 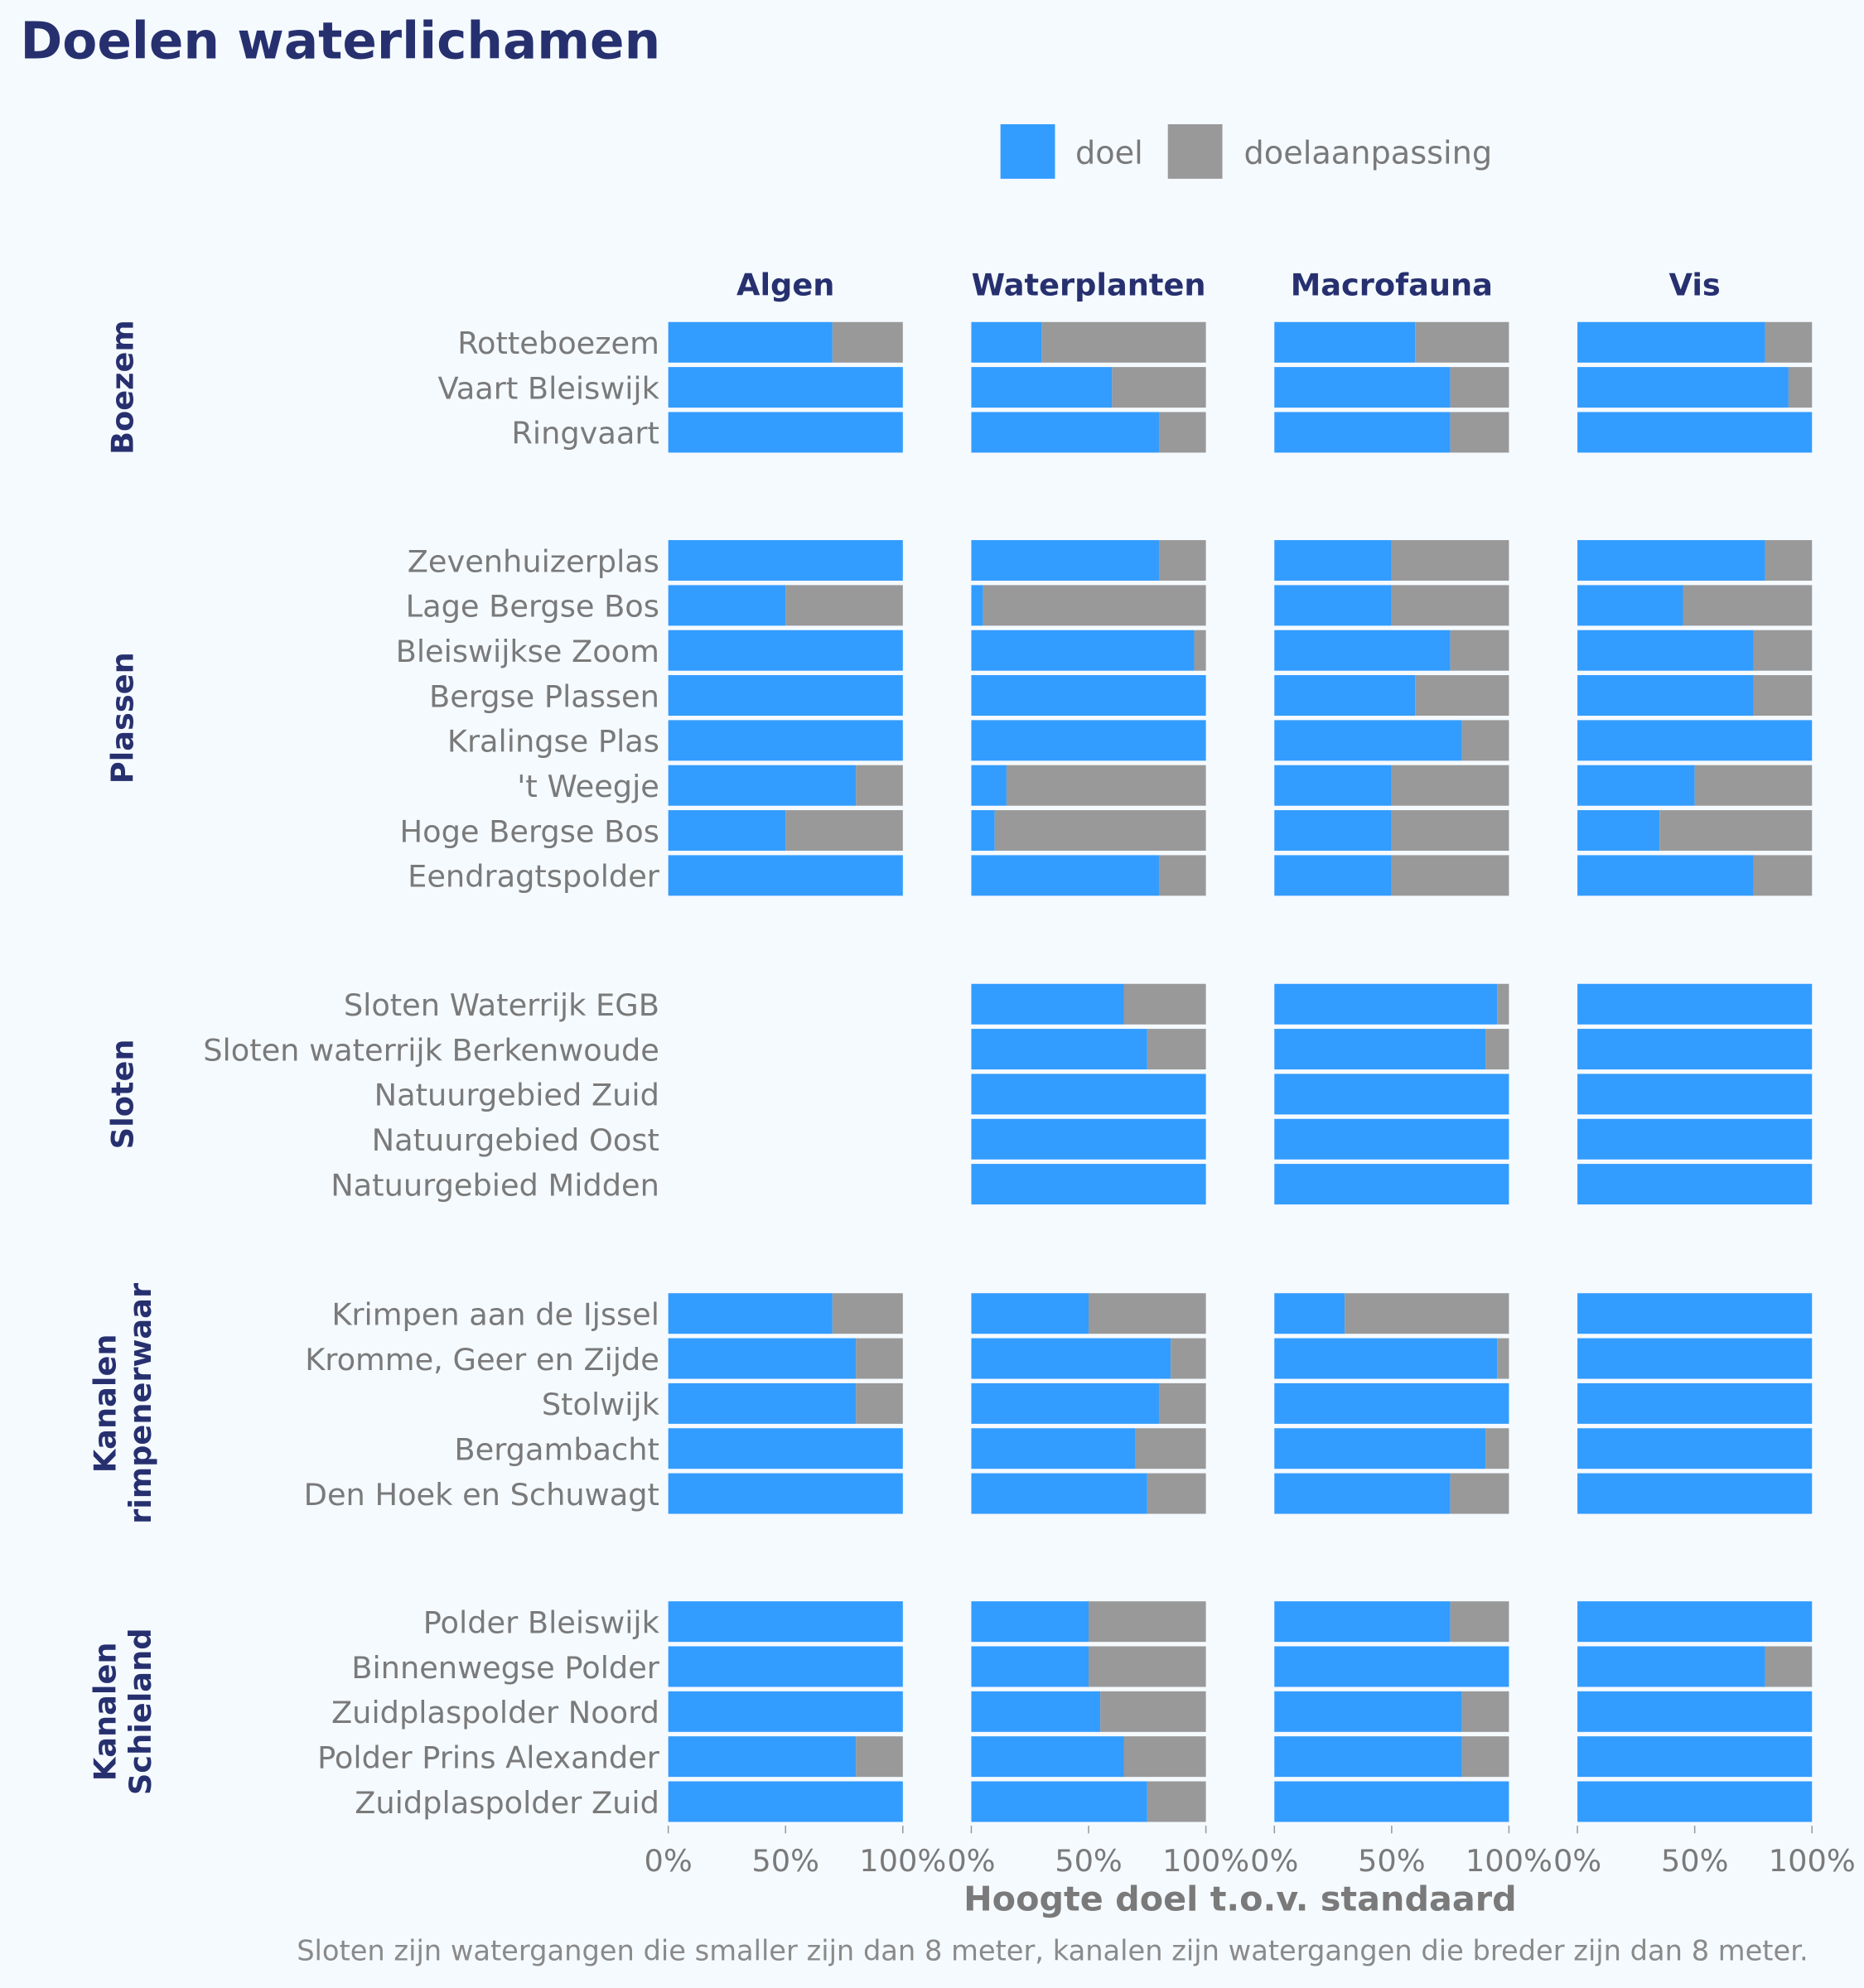 I want to click on x-axis-label: Hoogte doel t.o.v. standaard, so click(x=1240, y=1899).